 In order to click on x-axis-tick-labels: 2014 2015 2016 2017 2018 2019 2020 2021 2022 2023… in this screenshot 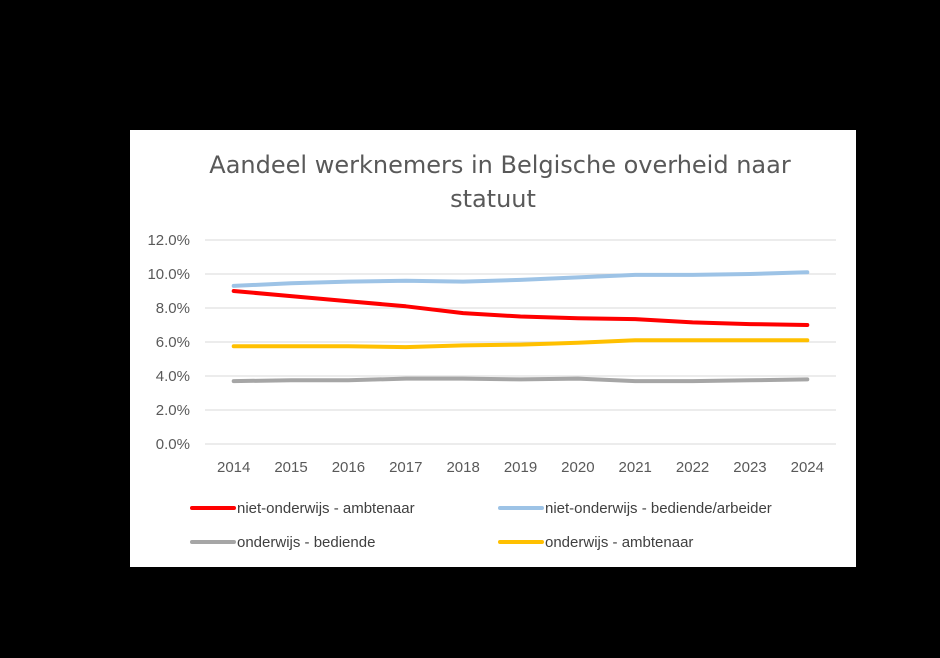, I will do `click(520, 467)`.